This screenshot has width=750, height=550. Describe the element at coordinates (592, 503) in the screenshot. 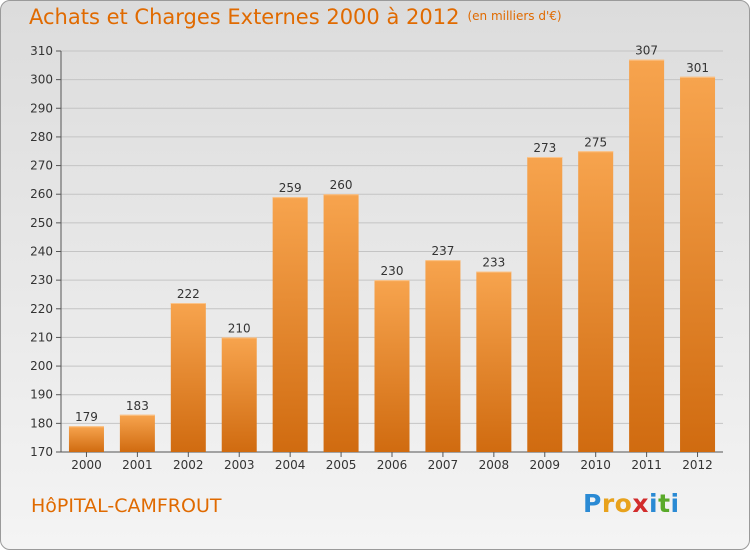

I see `logo-letter: P` at that location.